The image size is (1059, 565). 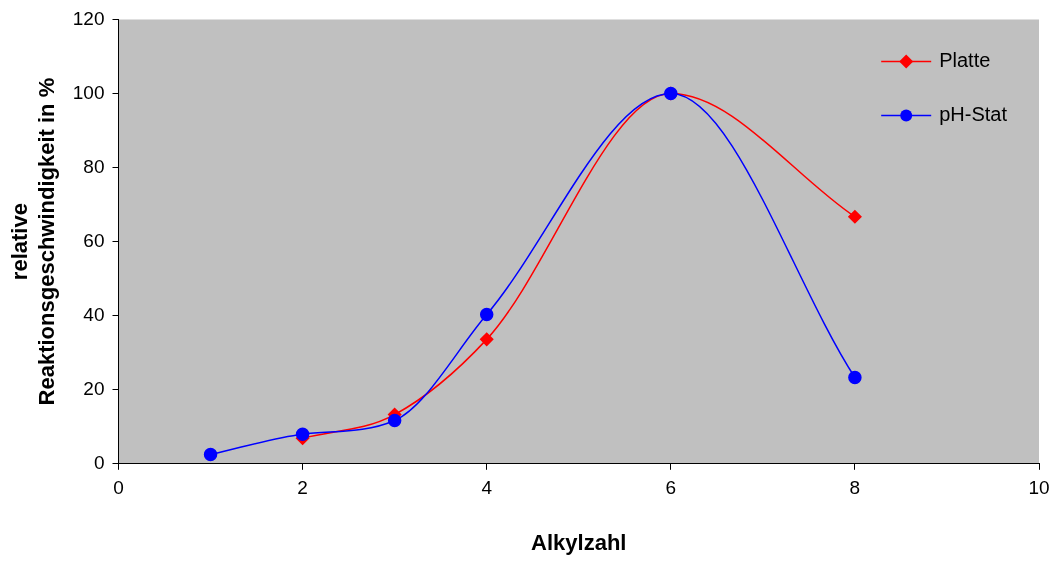 I want to click on x-tick-label: 6, so click(x=671, y=488).